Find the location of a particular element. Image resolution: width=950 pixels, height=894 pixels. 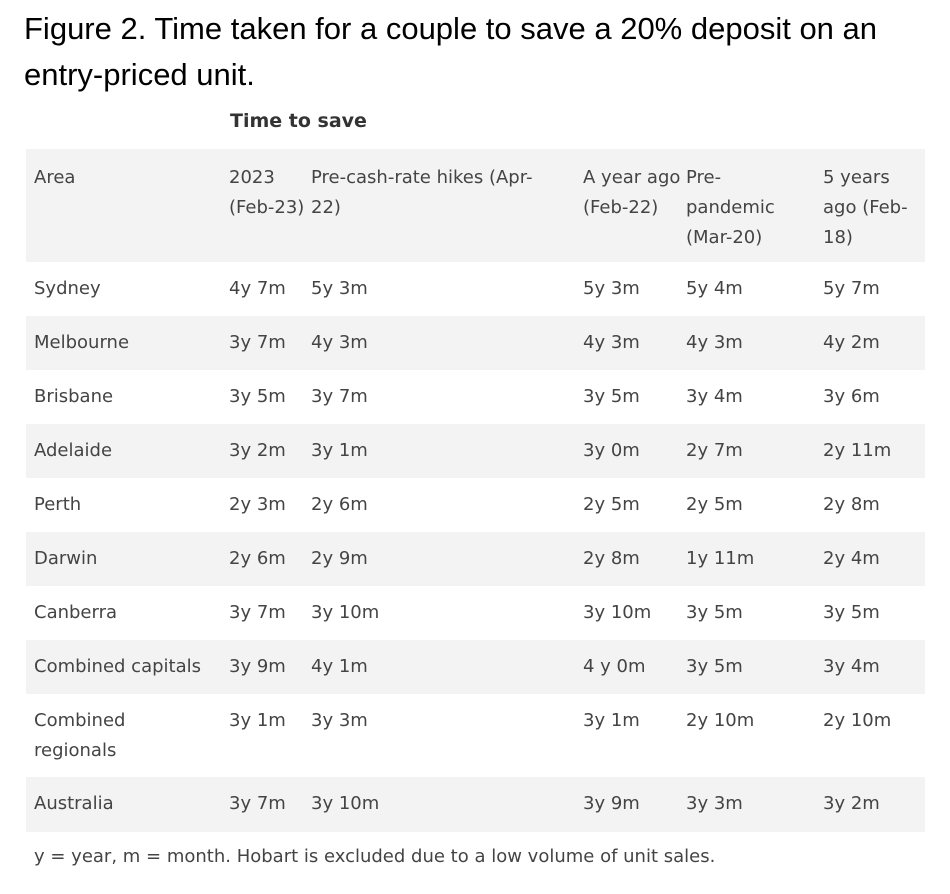

table-cell: 3y 6m is located at coordinates (851, 396).